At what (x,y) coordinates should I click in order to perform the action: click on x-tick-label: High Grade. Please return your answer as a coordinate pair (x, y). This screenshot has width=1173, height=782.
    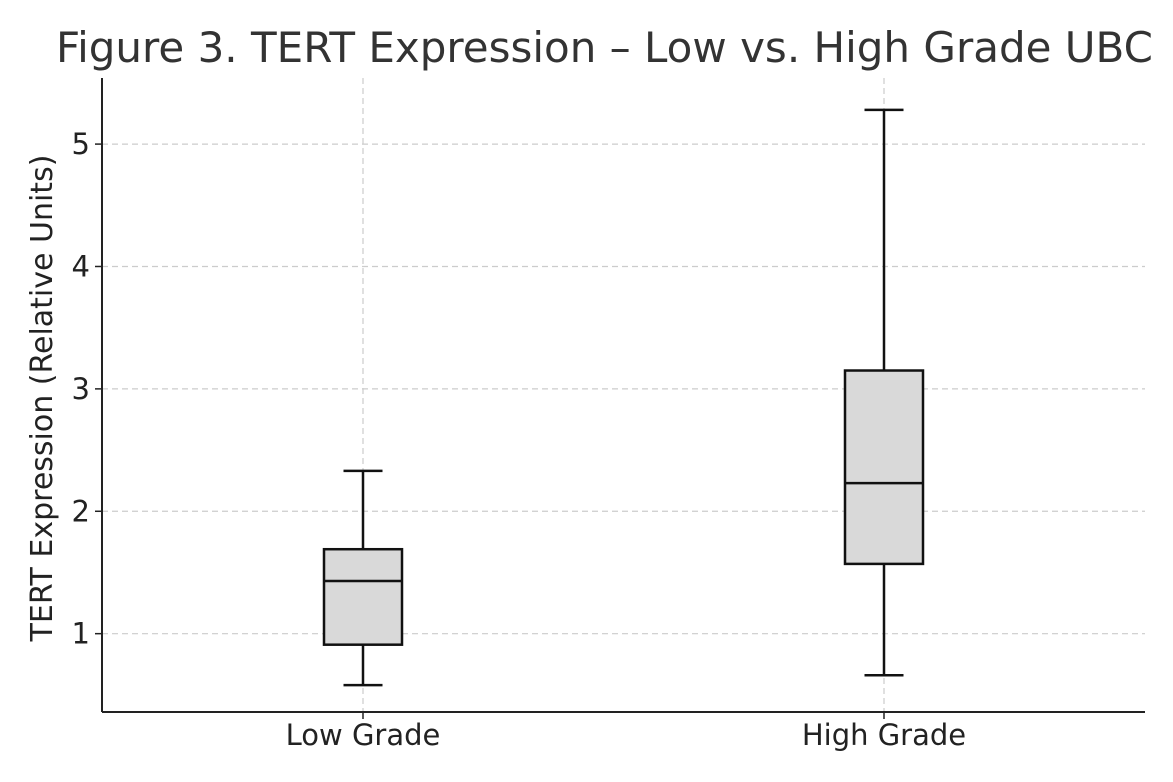
    Looking at the image, I should click on (884, 735).